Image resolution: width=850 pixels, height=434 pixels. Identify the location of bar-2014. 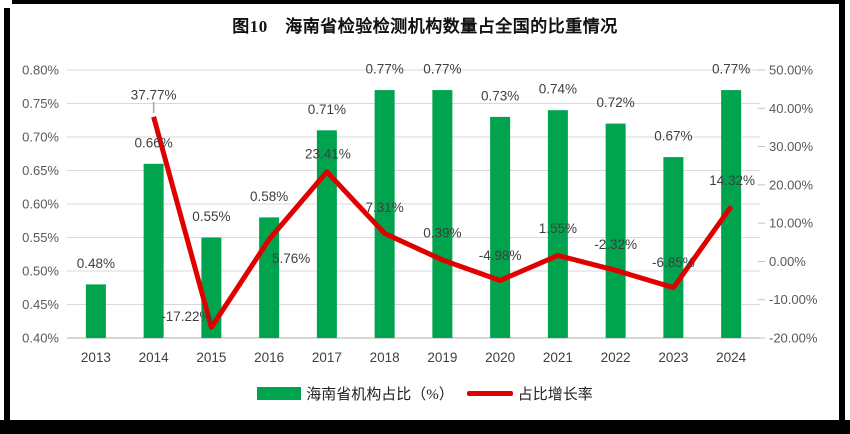
(153, 250).